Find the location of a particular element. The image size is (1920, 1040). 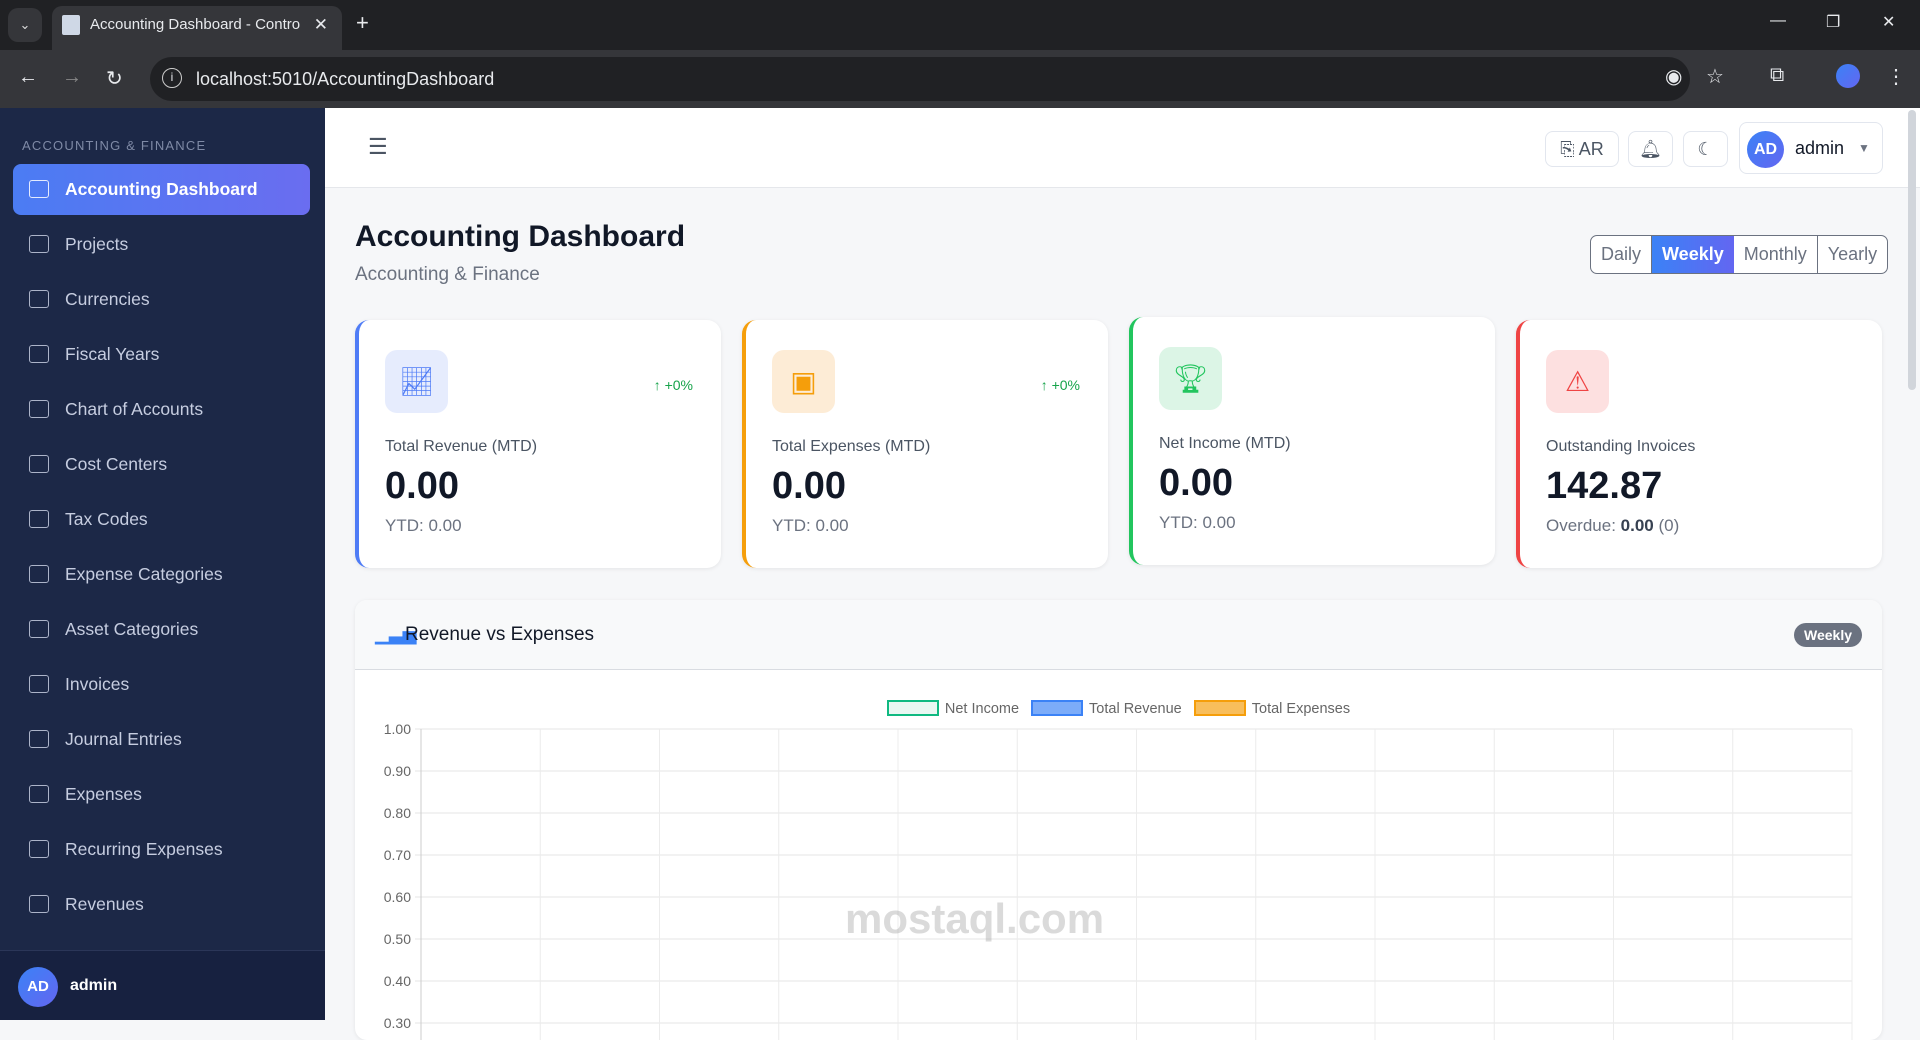

page-subtitle: Accounting & Finance is located at coordinates (447, 274).